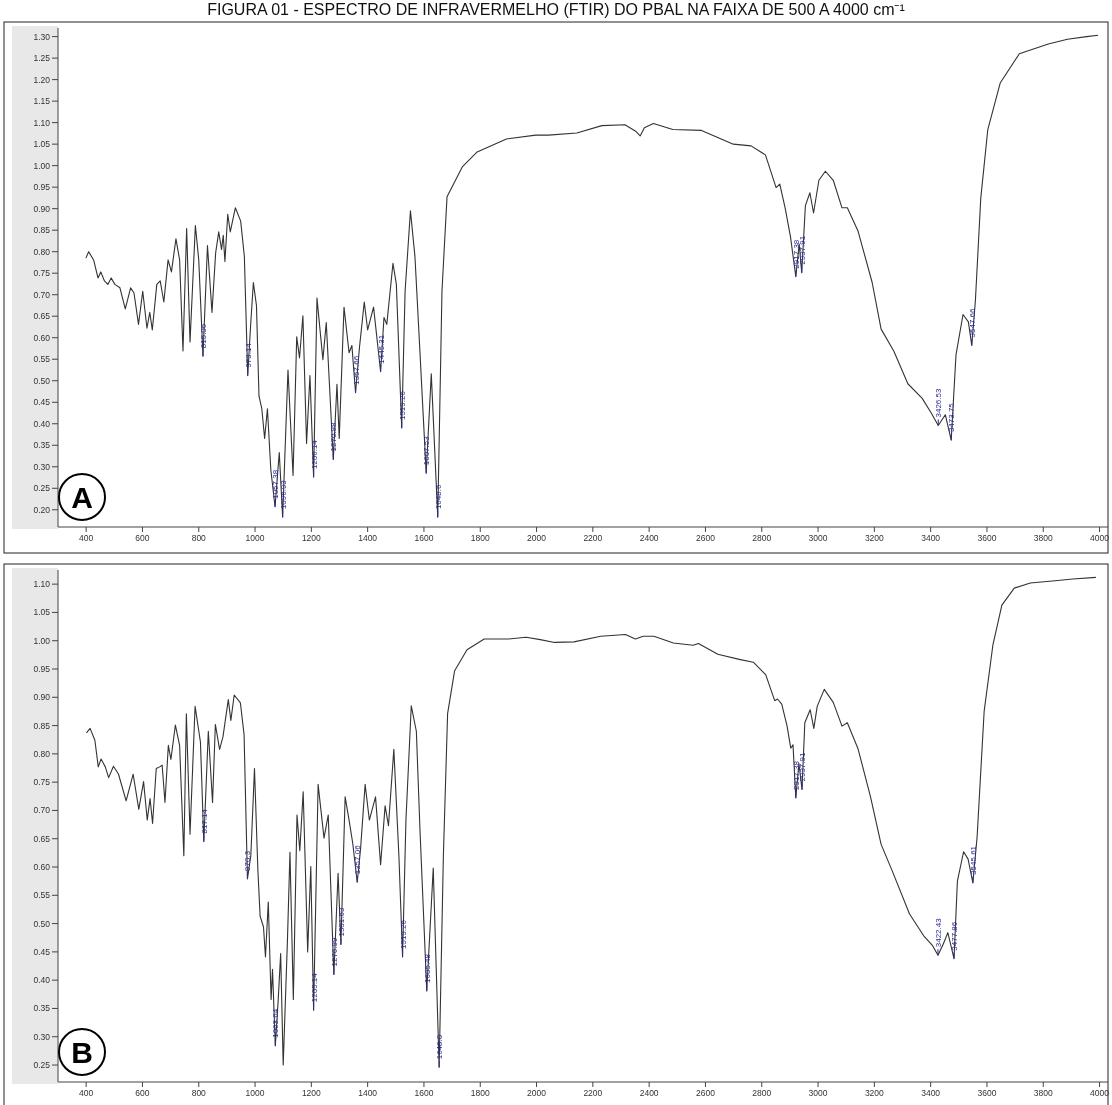 Image resolution: width=1112 pixels, height=1105 pixels. What do you see at coordinates (358, 859) in the screenshot?
I see `annotation: 1357.06` at bounding box center [358, 859].